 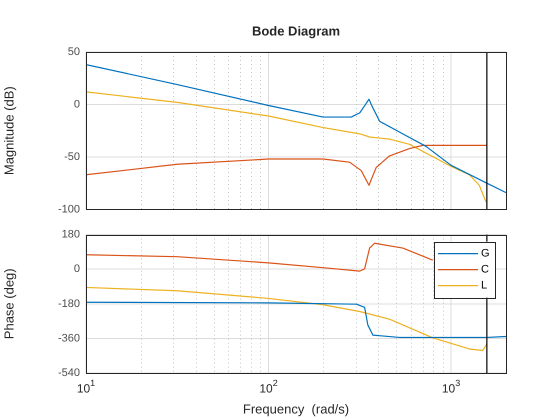 I want to click on y-tick-label: -540, so click(x=69, y=373).